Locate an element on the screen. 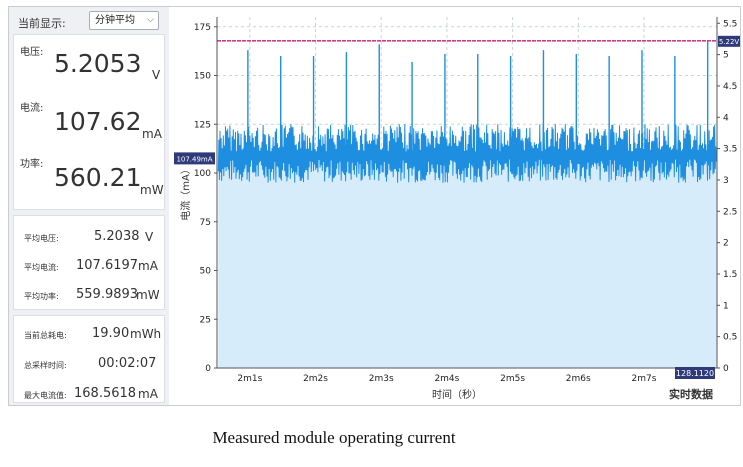 This screenshot has width=743, height=467. display-mode-label: 当前显示: is located at coordinates (42, 23).